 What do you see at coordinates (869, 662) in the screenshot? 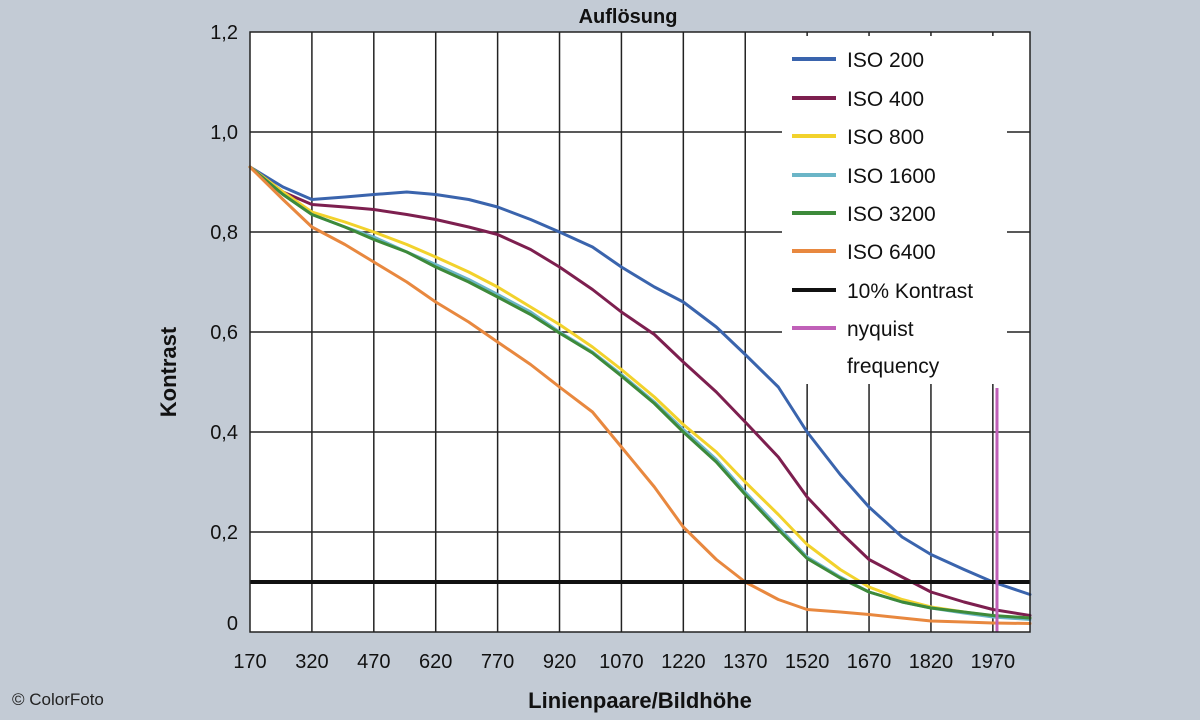
I see `x-tick-label: 1670` at bounding box center [869, 662].